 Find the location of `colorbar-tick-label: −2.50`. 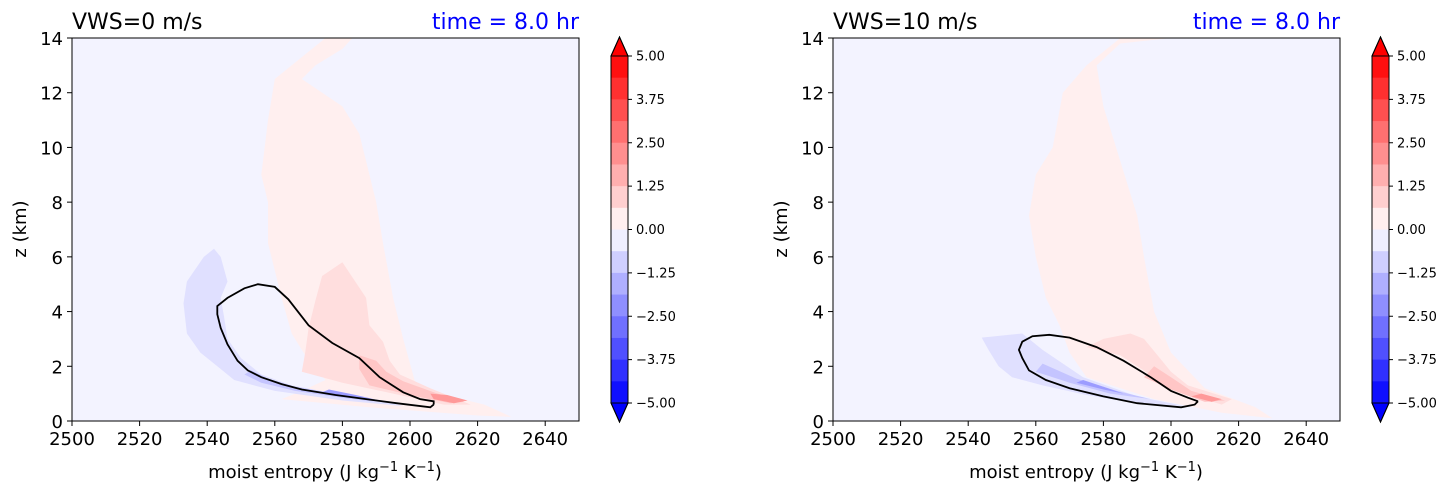

colorbar-tick-label: −2.50 is located at coordinates (1417, 317).